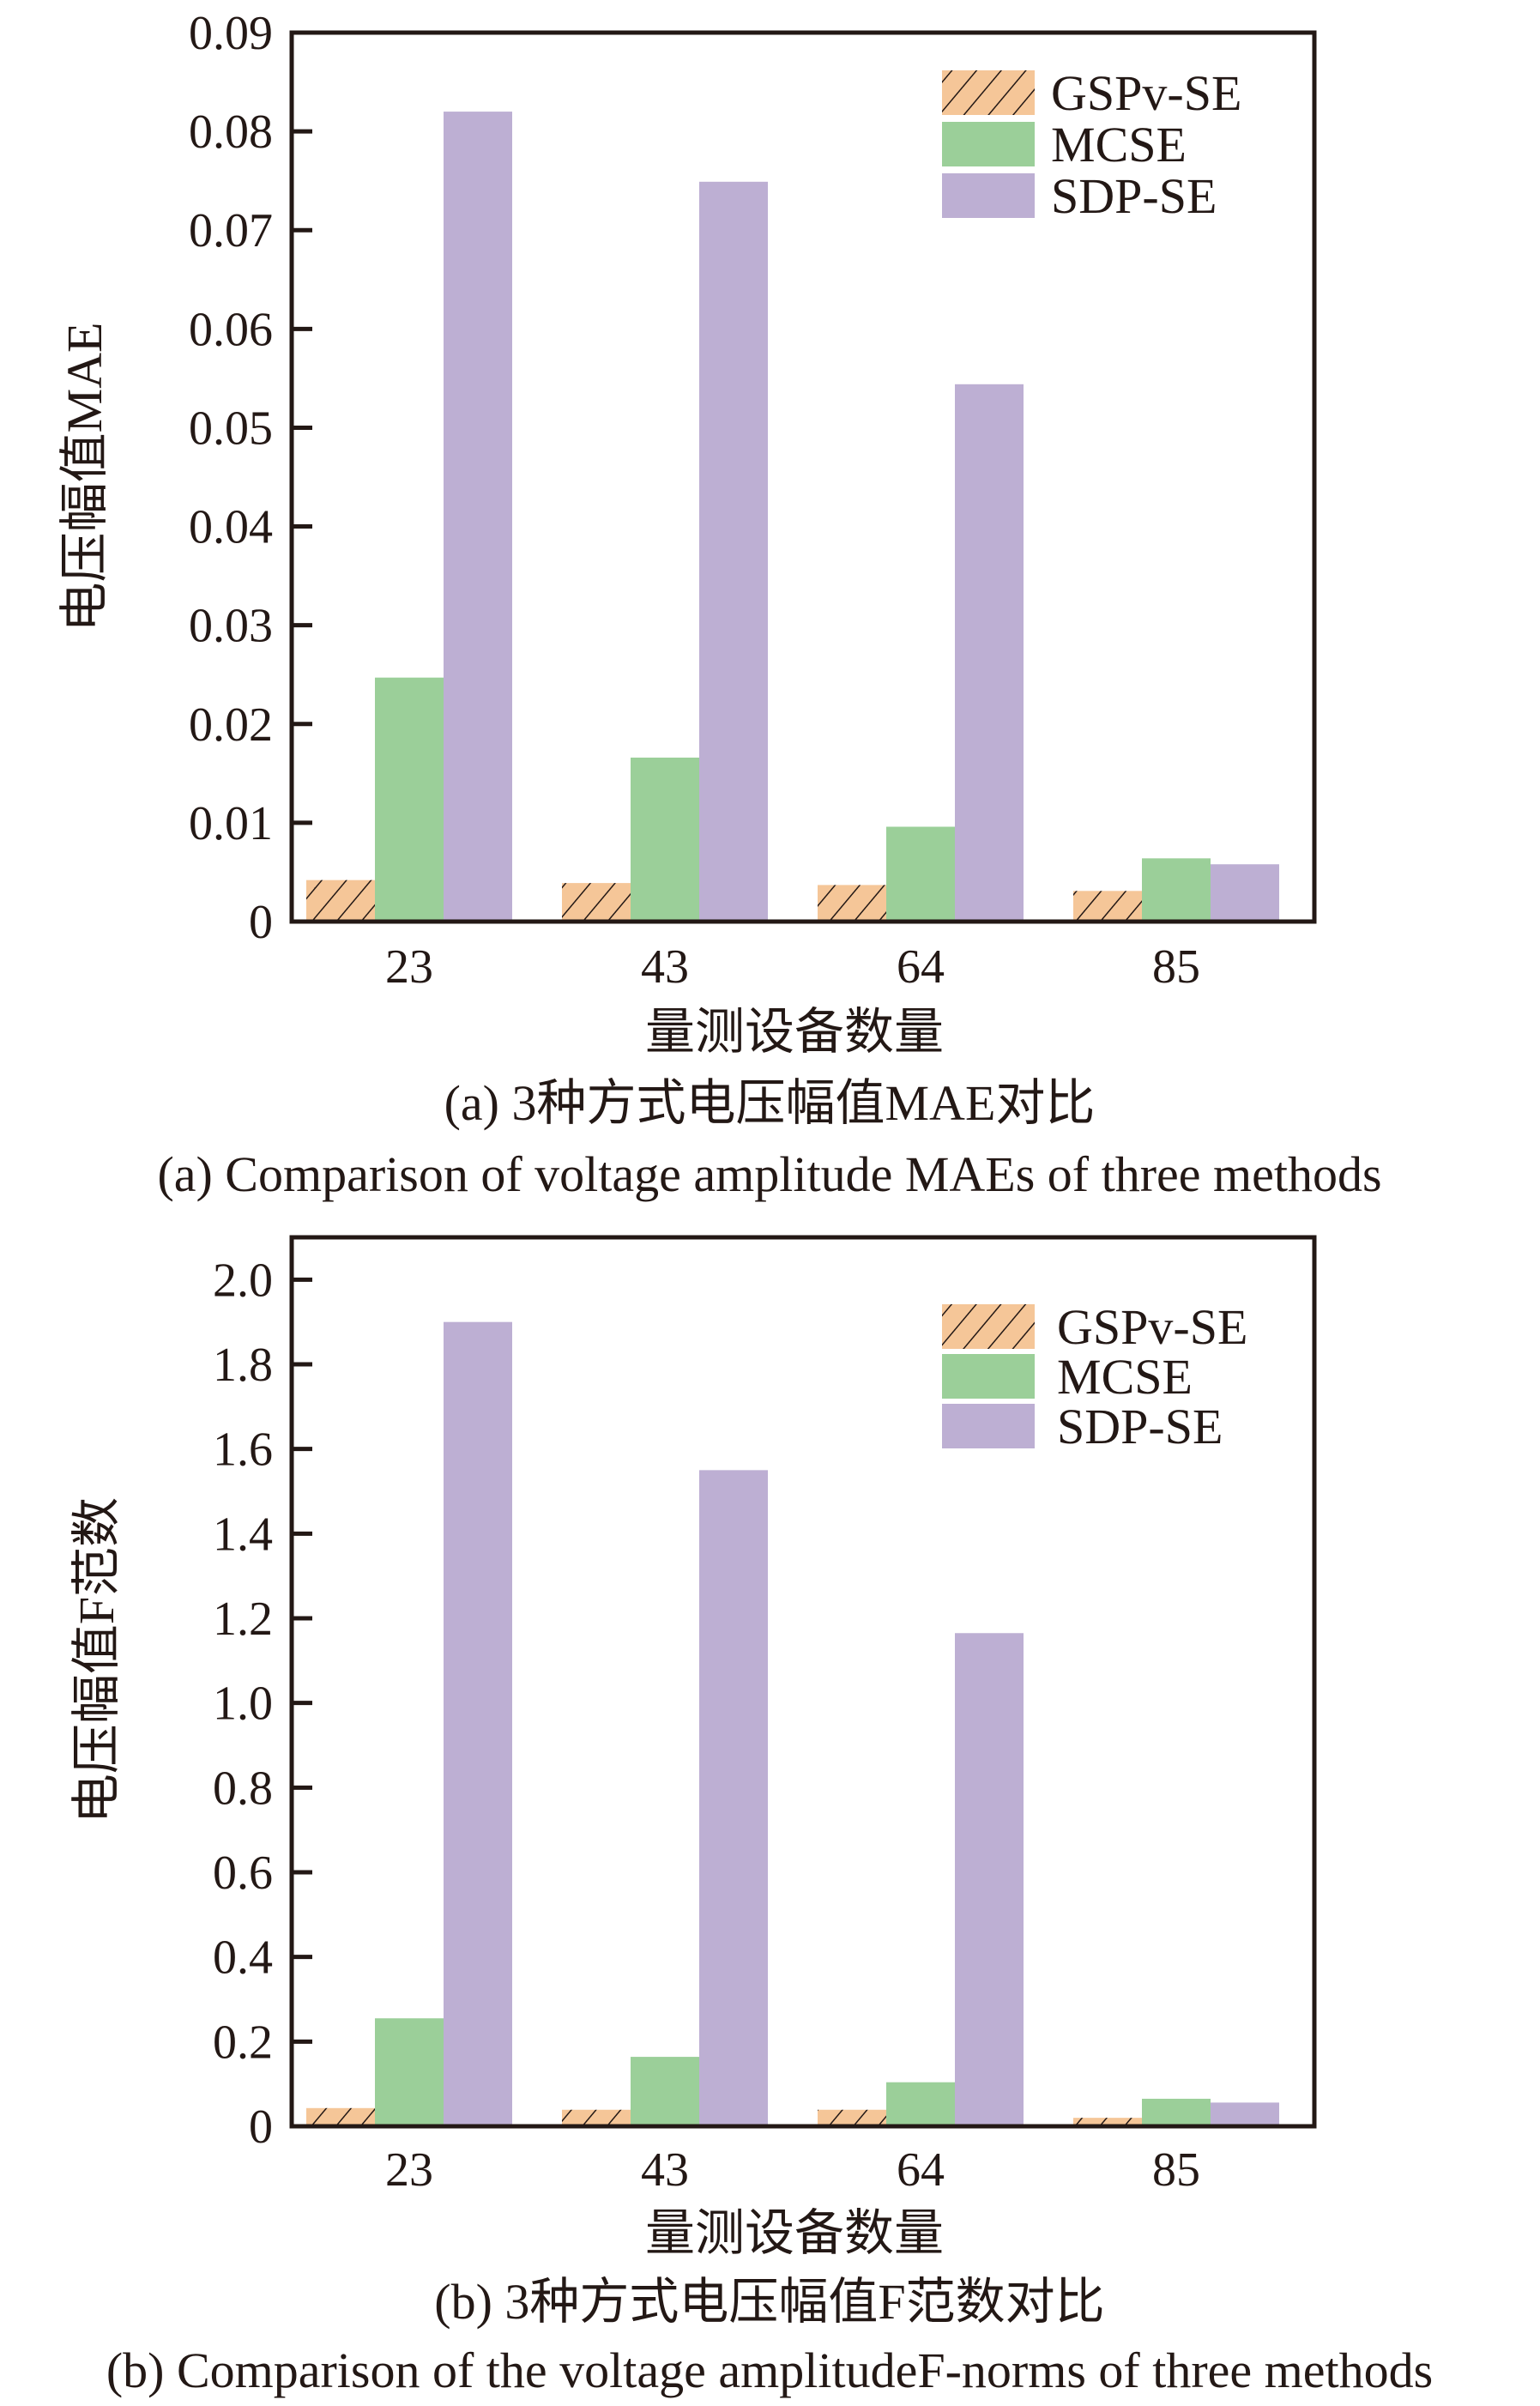 This screenshot has height=2406, width=1540. What do you see at coordinates (769, 2302) in the screenshot?
I see `caption-cn: (b) 3种方式电压幅值F范数对比` at bounding box center [769, 2302].